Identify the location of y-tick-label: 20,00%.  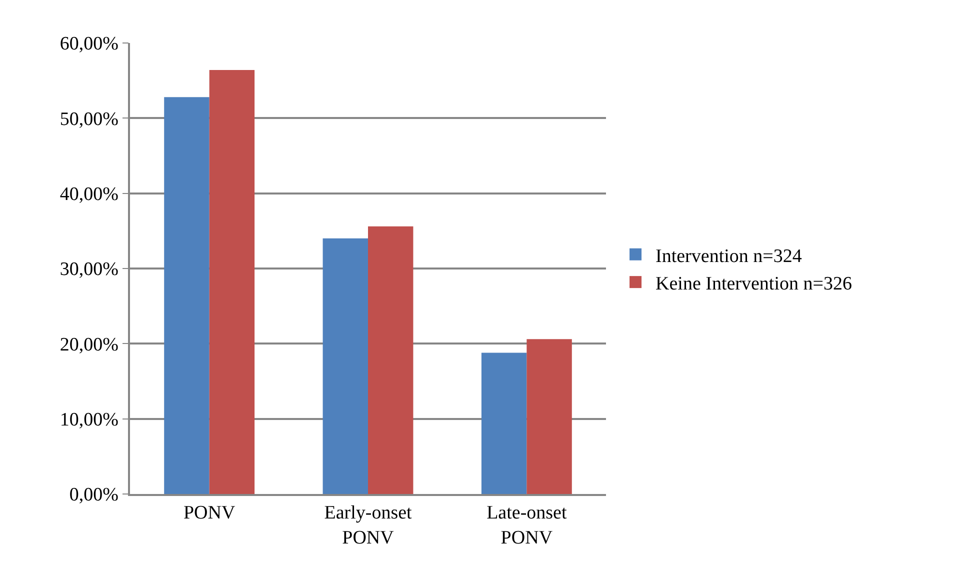
(89, 345).